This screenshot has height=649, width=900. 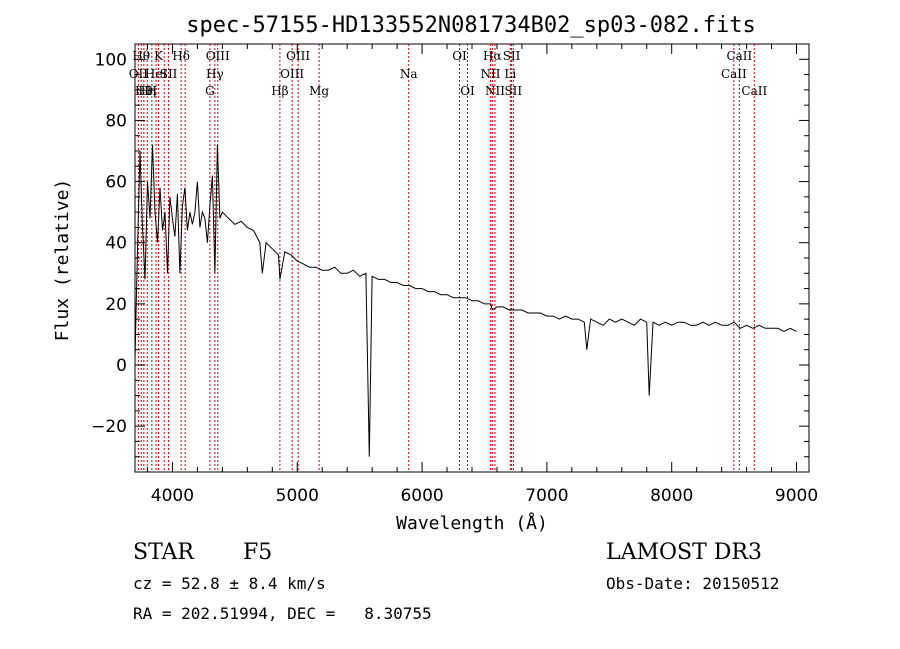 I want to click on line-marker-label: Mg, so click(x=319, y=91).